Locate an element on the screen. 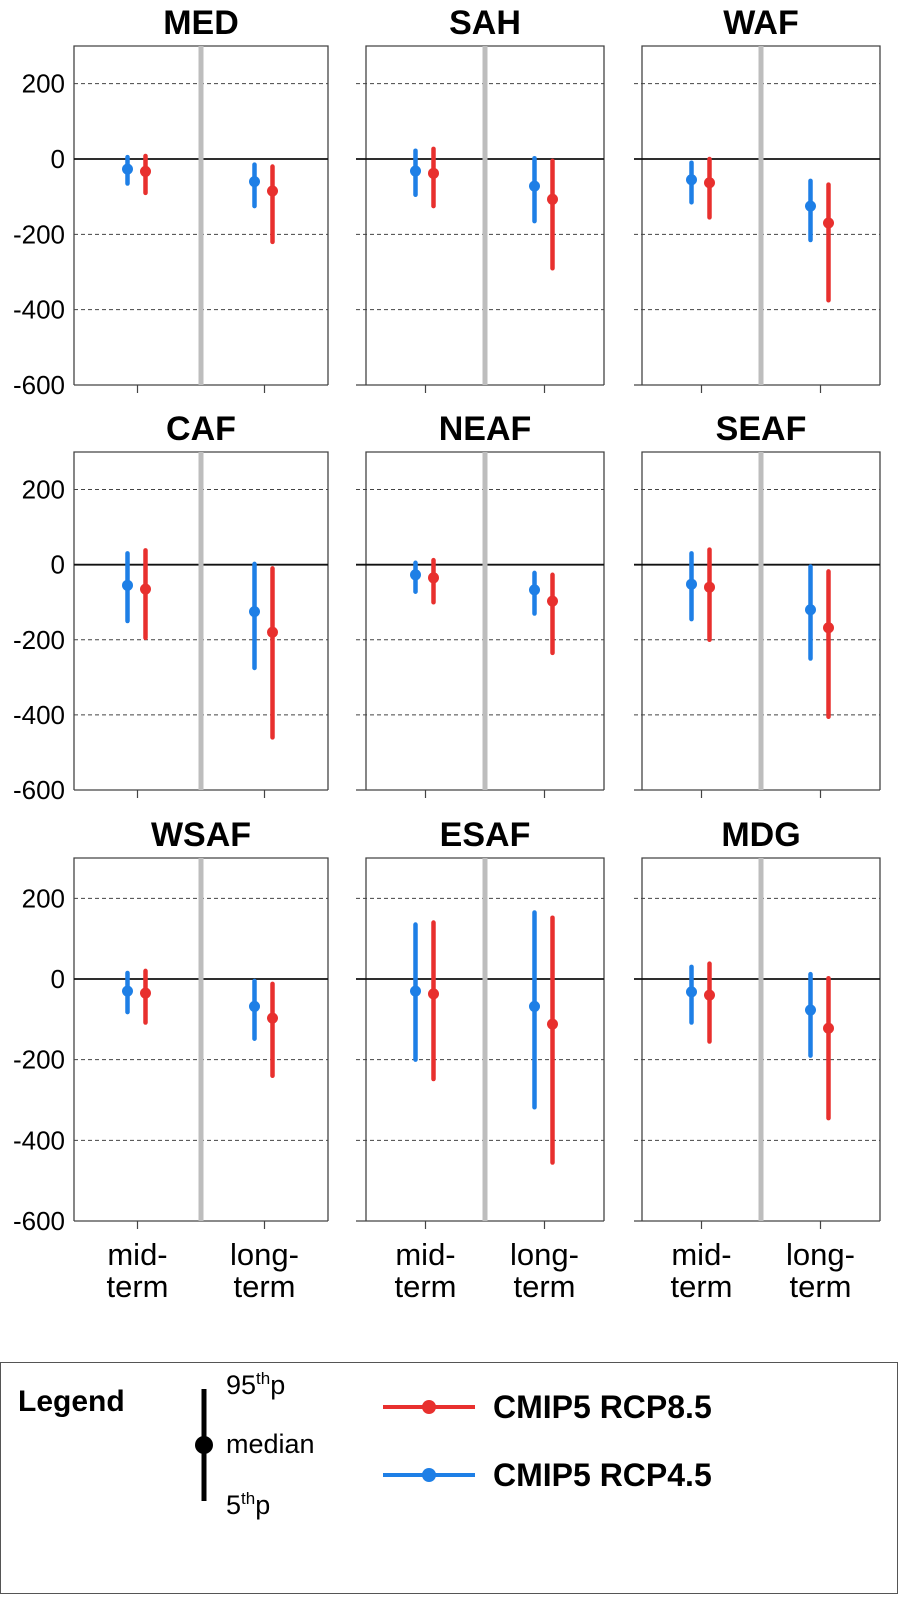 This screenshot has width=900, height=1600. legend-rcp85-swatch is located at coordinates (429, 1407).